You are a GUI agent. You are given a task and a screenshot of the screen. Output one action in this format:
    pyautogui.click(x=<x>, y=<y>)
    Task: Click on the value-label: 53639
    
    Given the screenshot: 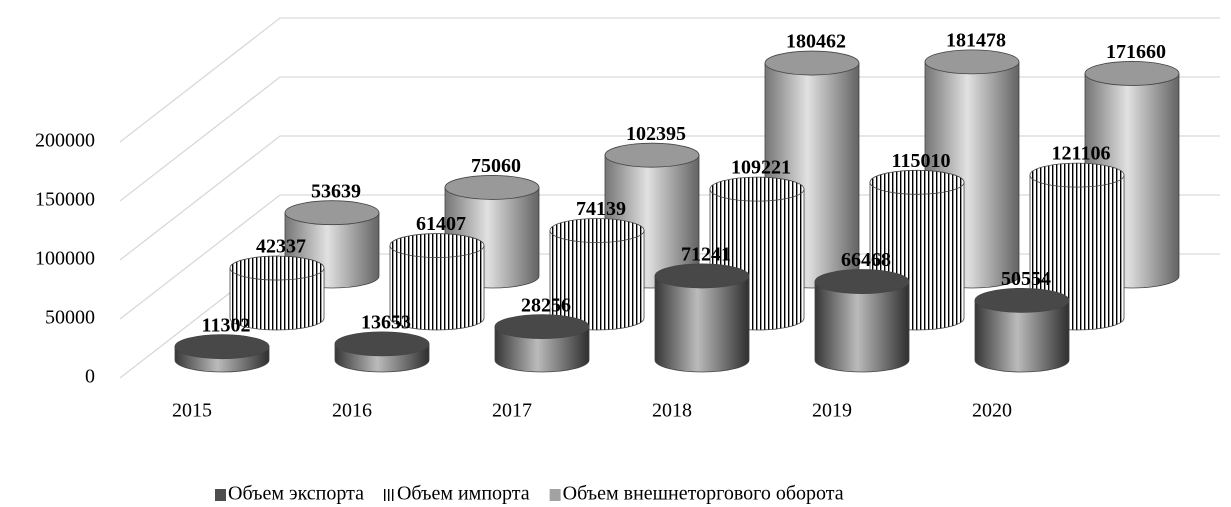 What is the action you would take?
    pyautogui.click(x=336, y=191)
    